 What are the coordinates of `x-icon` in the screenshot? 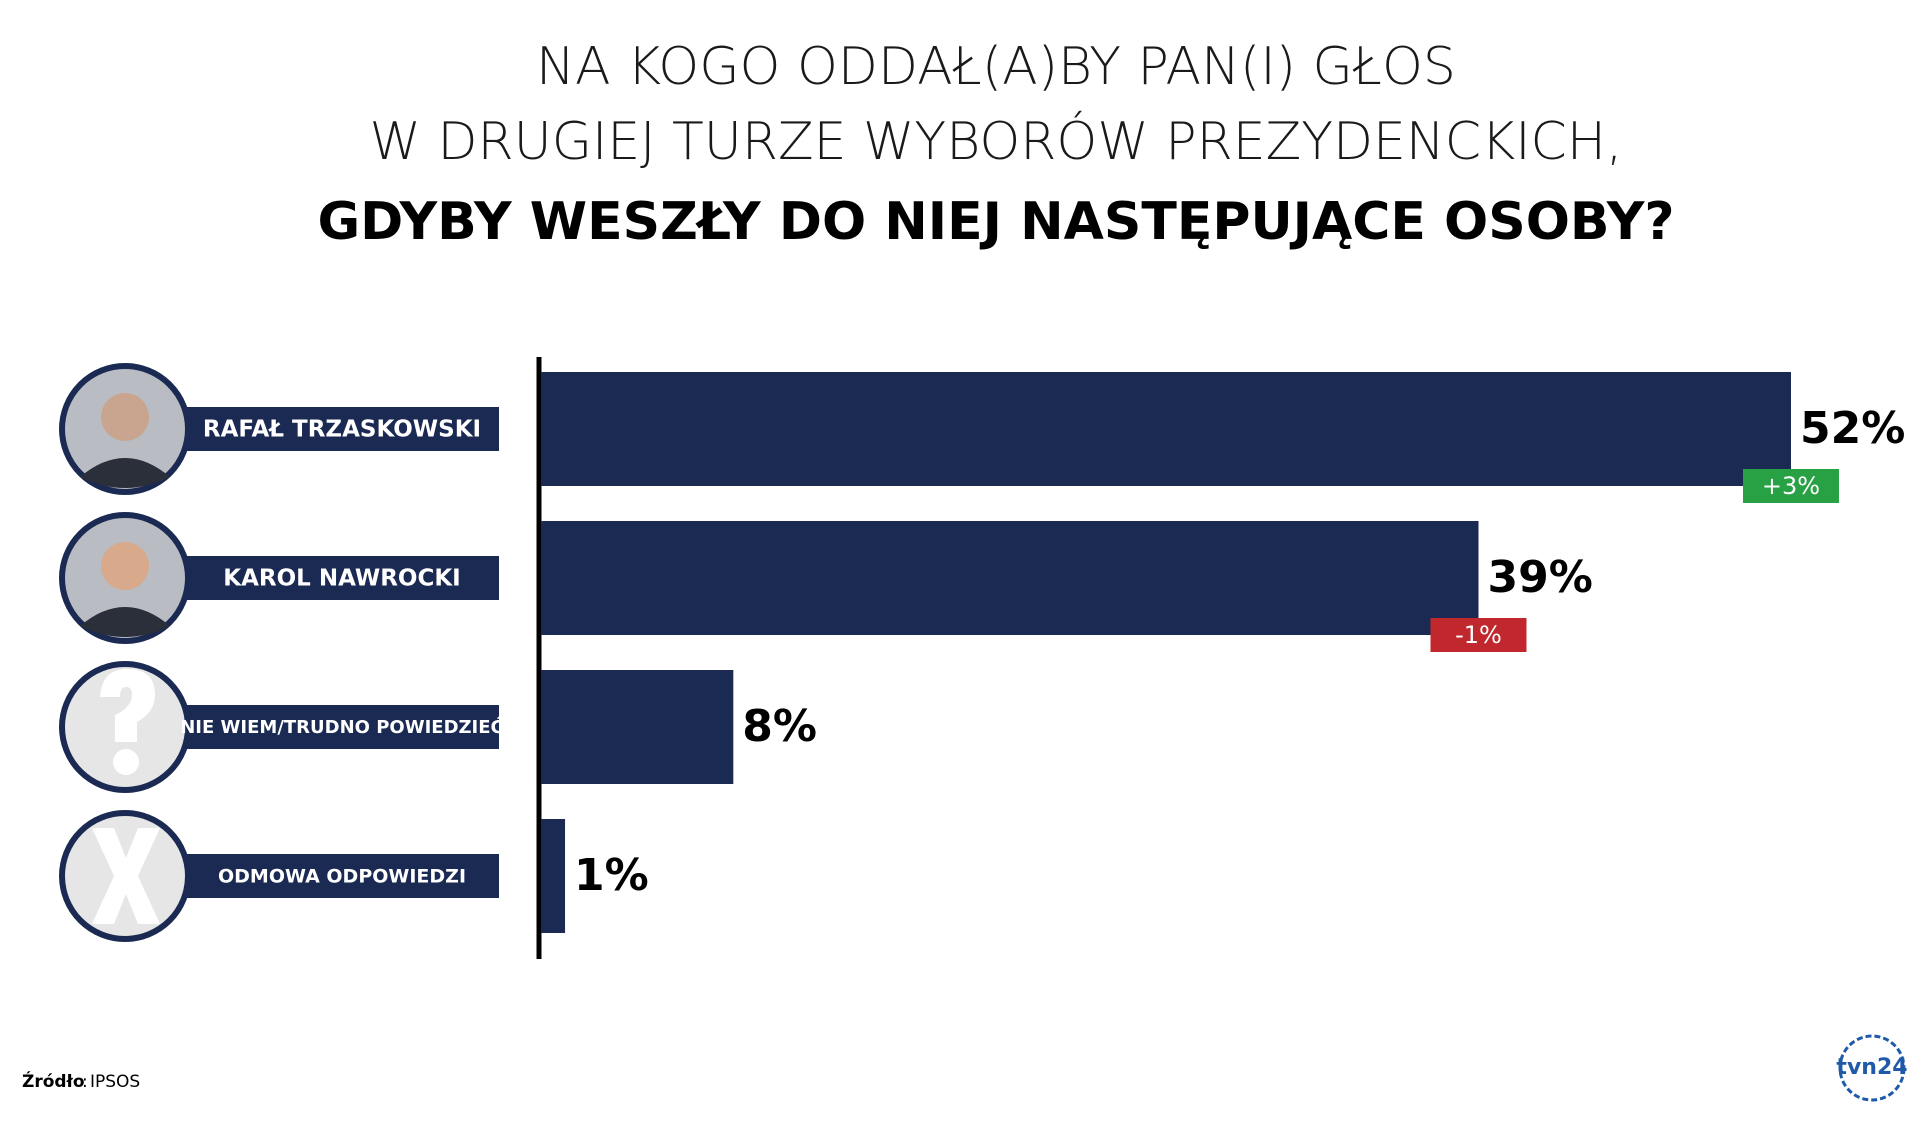 It's located at (126, 876).